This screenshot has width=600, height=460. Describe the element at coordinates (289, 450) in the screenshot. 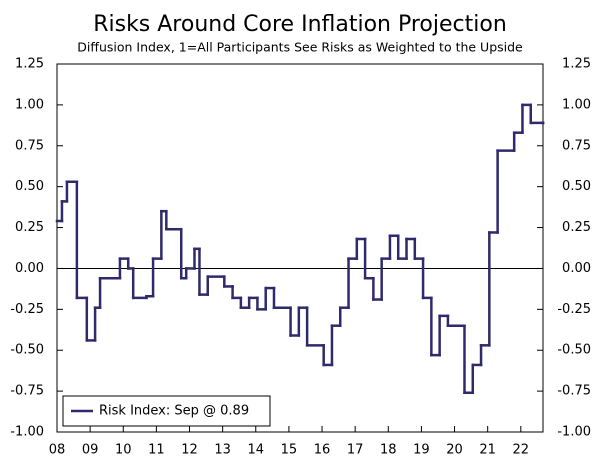

I see `x-tick-label: 15` at that location.